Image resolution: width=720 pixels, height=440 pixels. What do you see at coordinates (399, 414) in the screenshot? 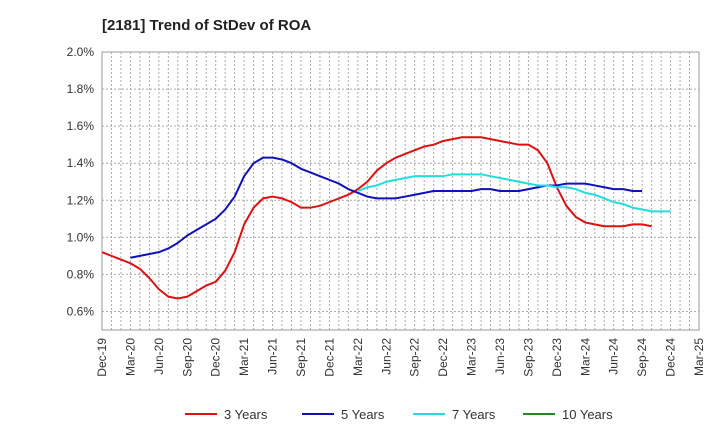
I see `legend: 3 Years 5 Years 7 Years 10 Years` at bounding box center [399, 414].